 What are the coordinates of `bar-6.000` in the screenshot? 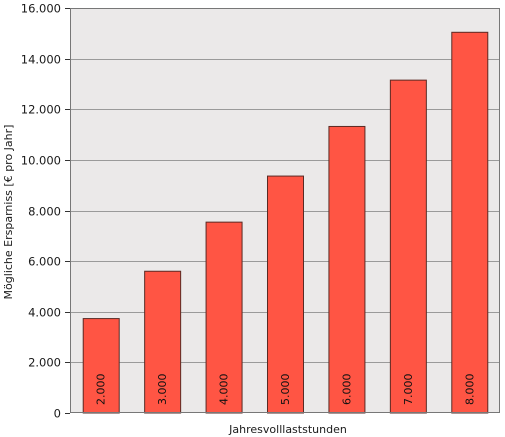 It's located at (347, 269).